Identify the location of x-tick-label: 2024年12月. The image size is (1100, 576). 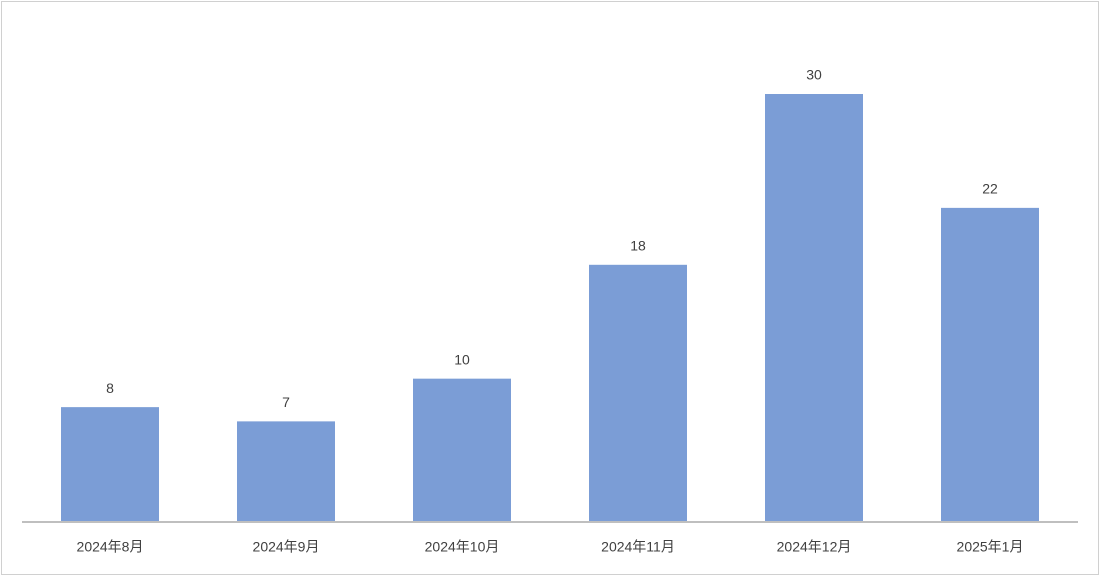
(814, 547).